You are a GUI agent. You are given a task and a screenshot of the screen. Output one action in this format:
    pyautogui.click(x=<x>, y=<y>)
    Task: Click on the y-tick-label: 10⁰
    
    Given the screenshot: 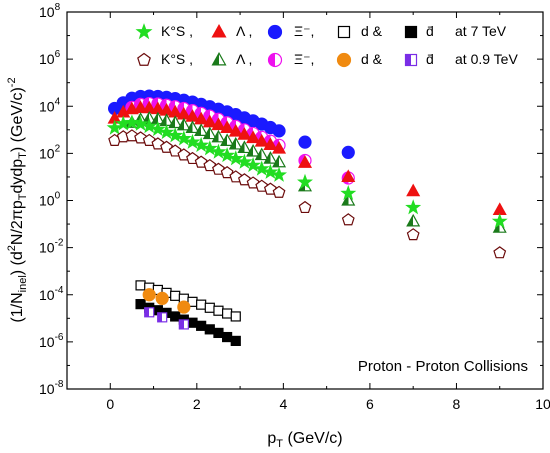 What is the action you would take?
    pyautogui.click(x=50, y=200)
    